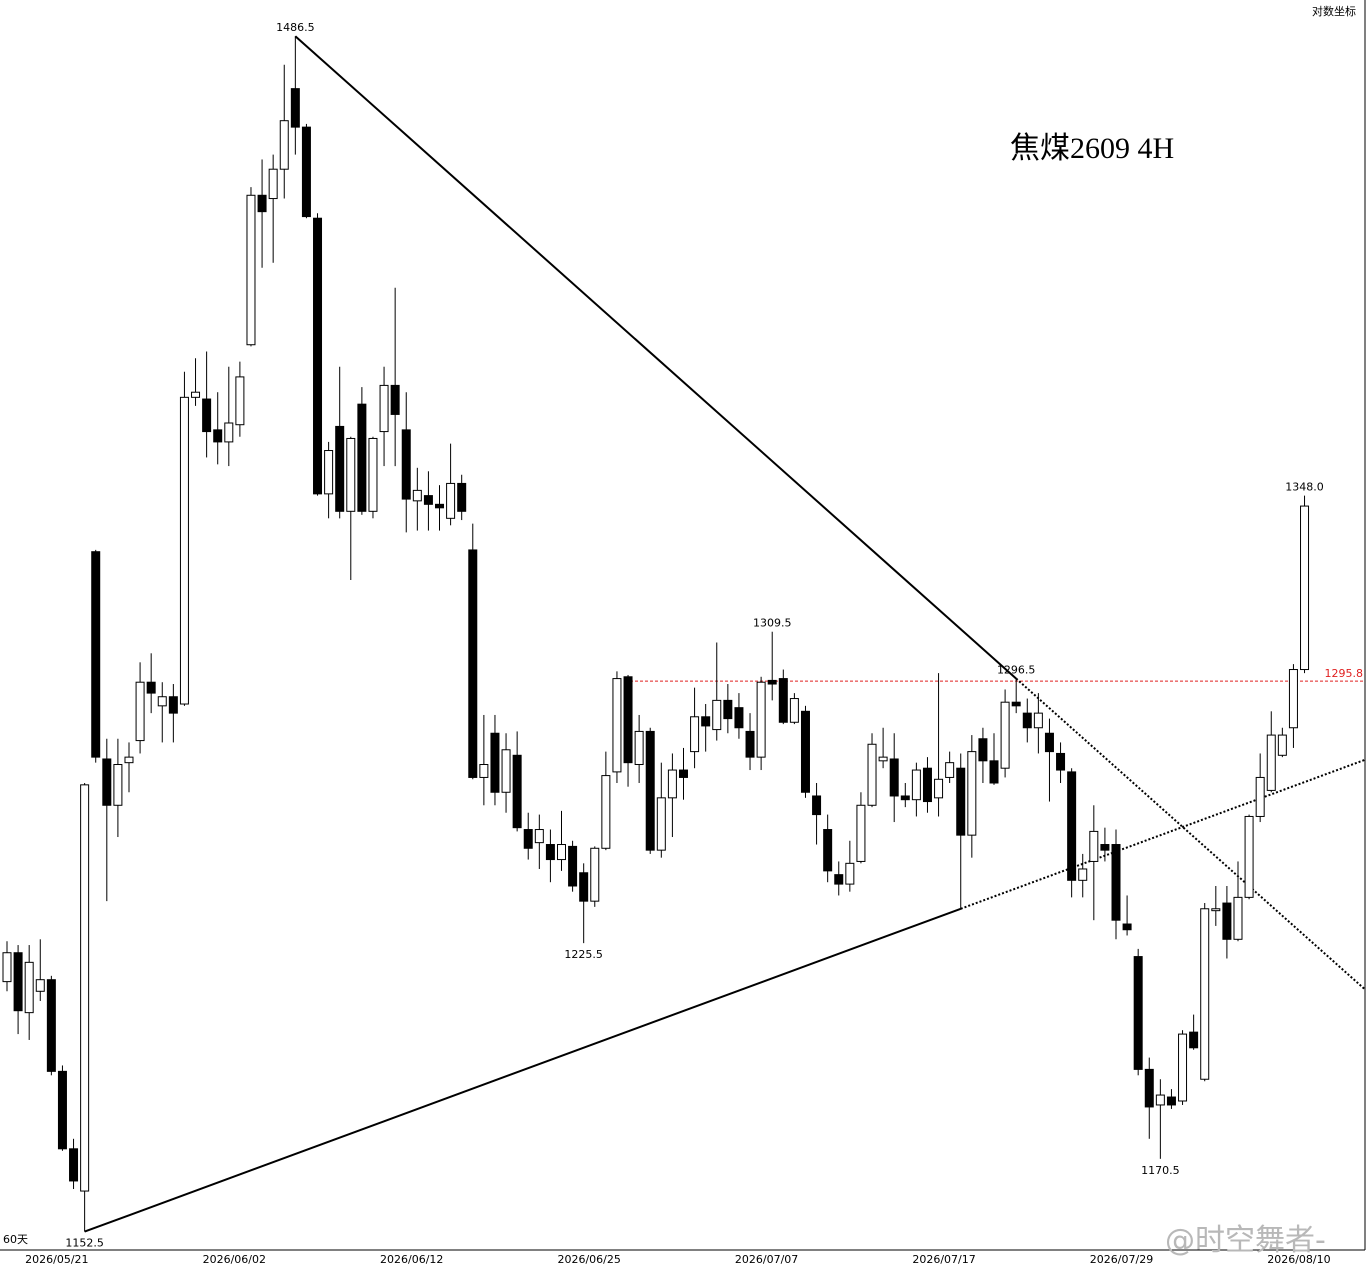  What do you see at coordinates (588, 1259) in the screenshot?
I see `x-tick-label: 2026/06/25` at bounding box center [588, 1259].